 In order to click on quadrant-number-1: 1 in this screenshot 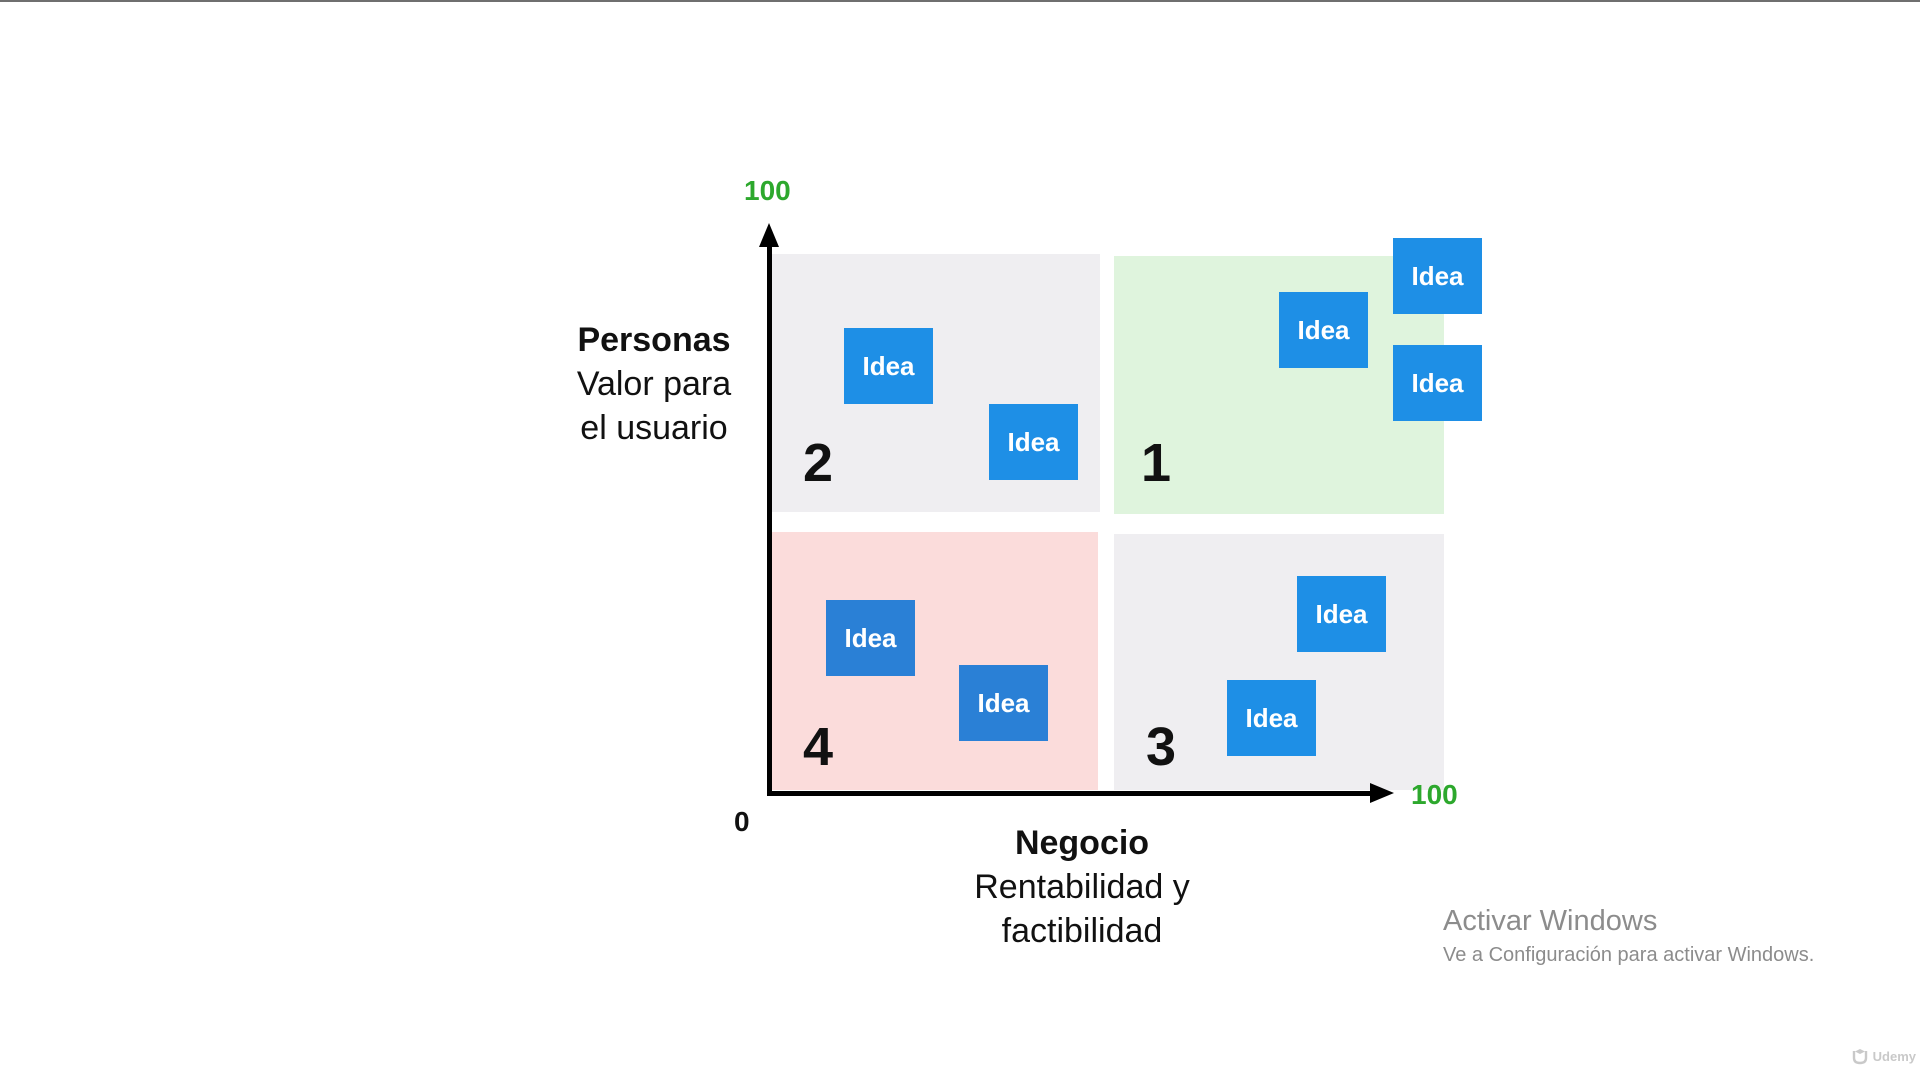, I will do `click(1156, 463)`.